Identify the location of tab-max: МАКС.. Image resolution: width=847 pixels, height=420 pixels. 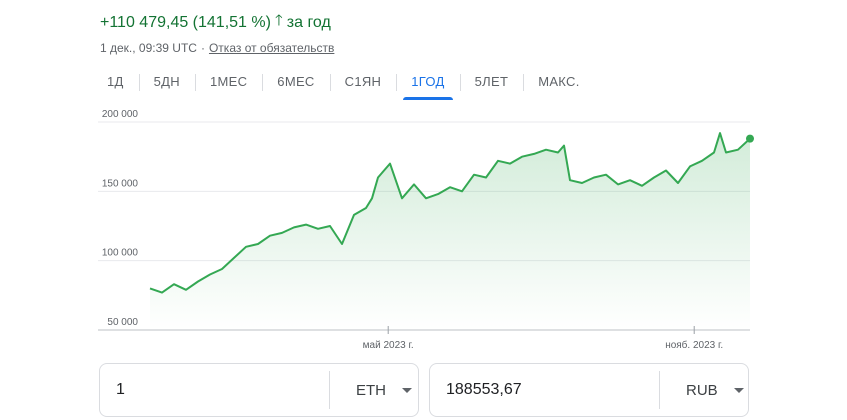
(558, 82).